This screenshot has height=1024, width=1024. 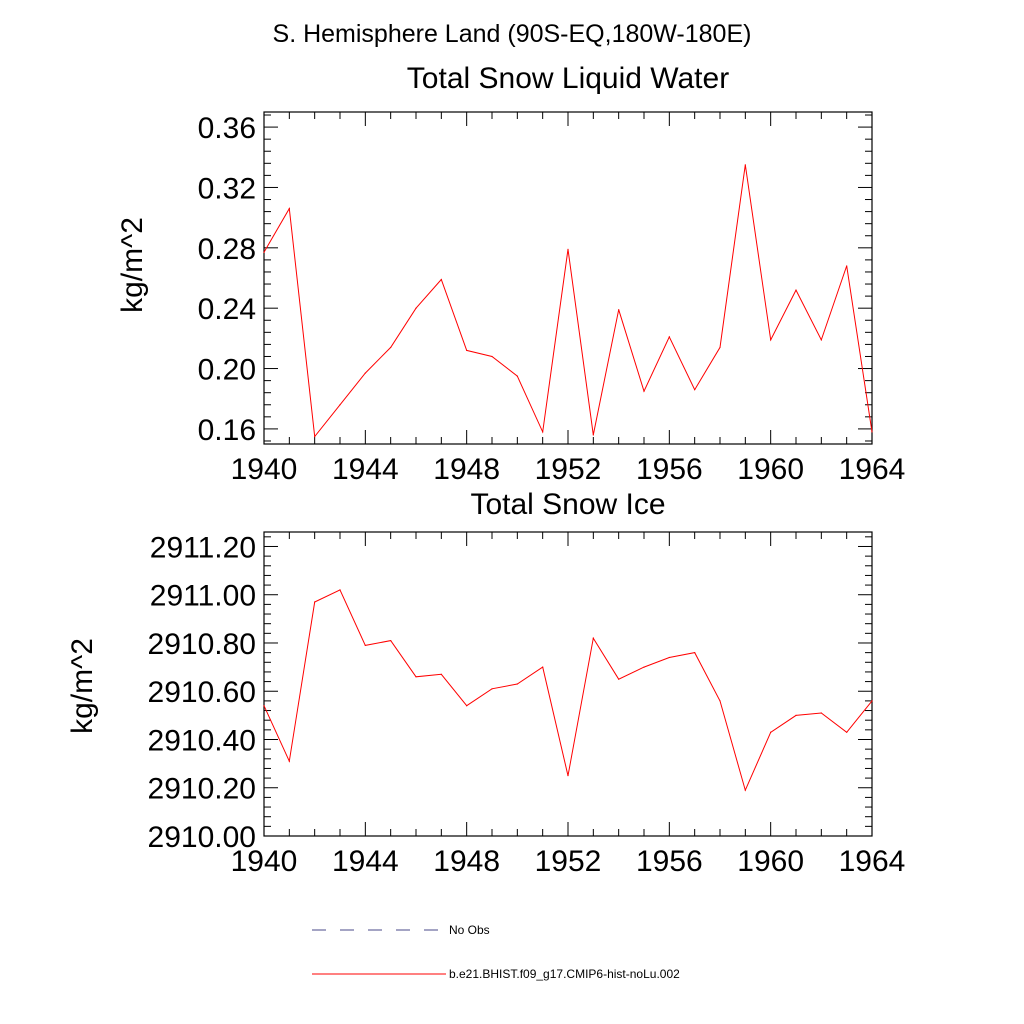 I want to click on y-tick-label: 0.28, so click(x=227, y=249).